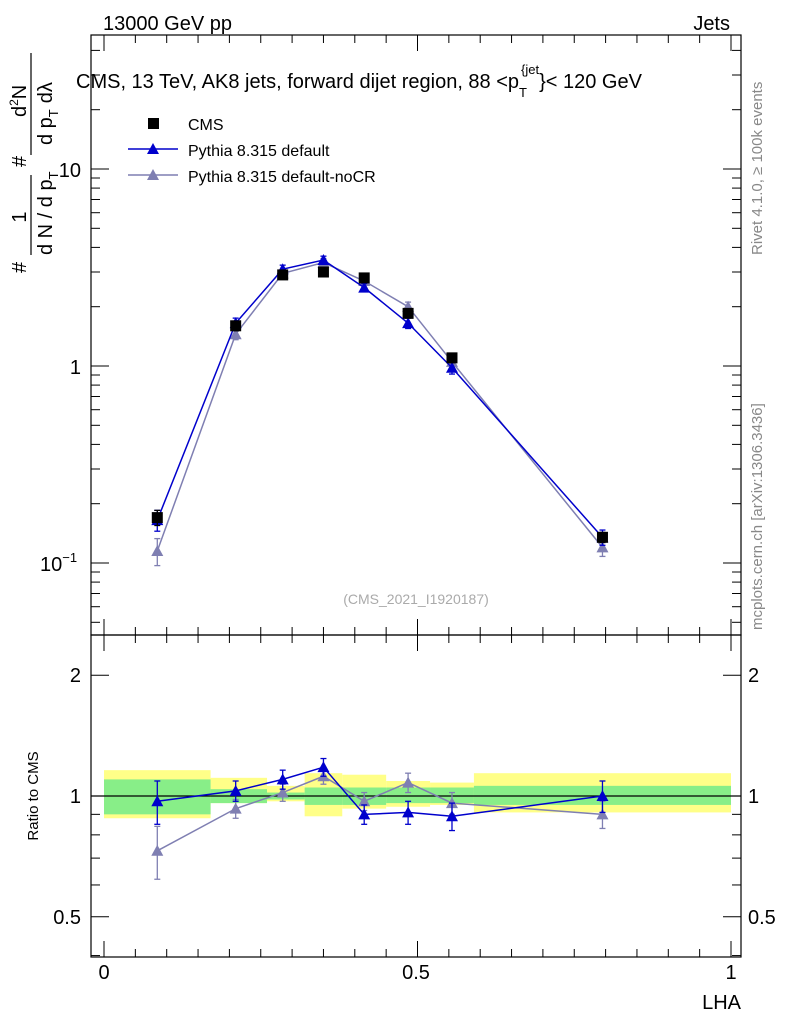 The image size is (786, 1024). What do you see at coordinates (153, 123) in the screenshot?
I see `legend-cms-marker` at bounding box center [153, 123].